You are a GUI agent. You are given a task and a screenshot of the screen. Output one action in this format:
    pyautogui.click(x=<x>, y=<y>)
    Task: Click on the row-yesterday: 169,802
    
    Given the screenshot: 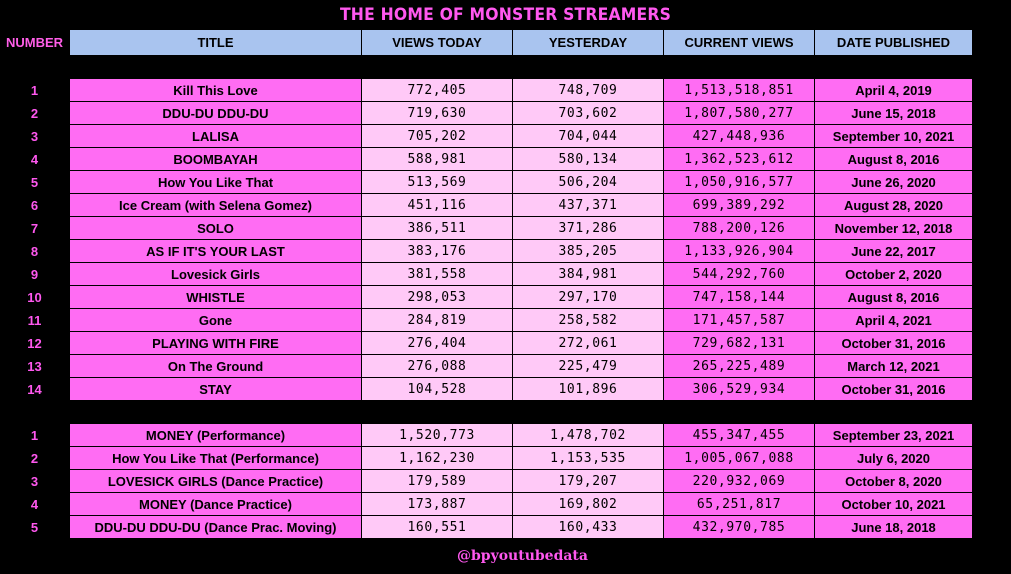 What is the action you would take?
    pyautogui.click(x=588, y=504)
    